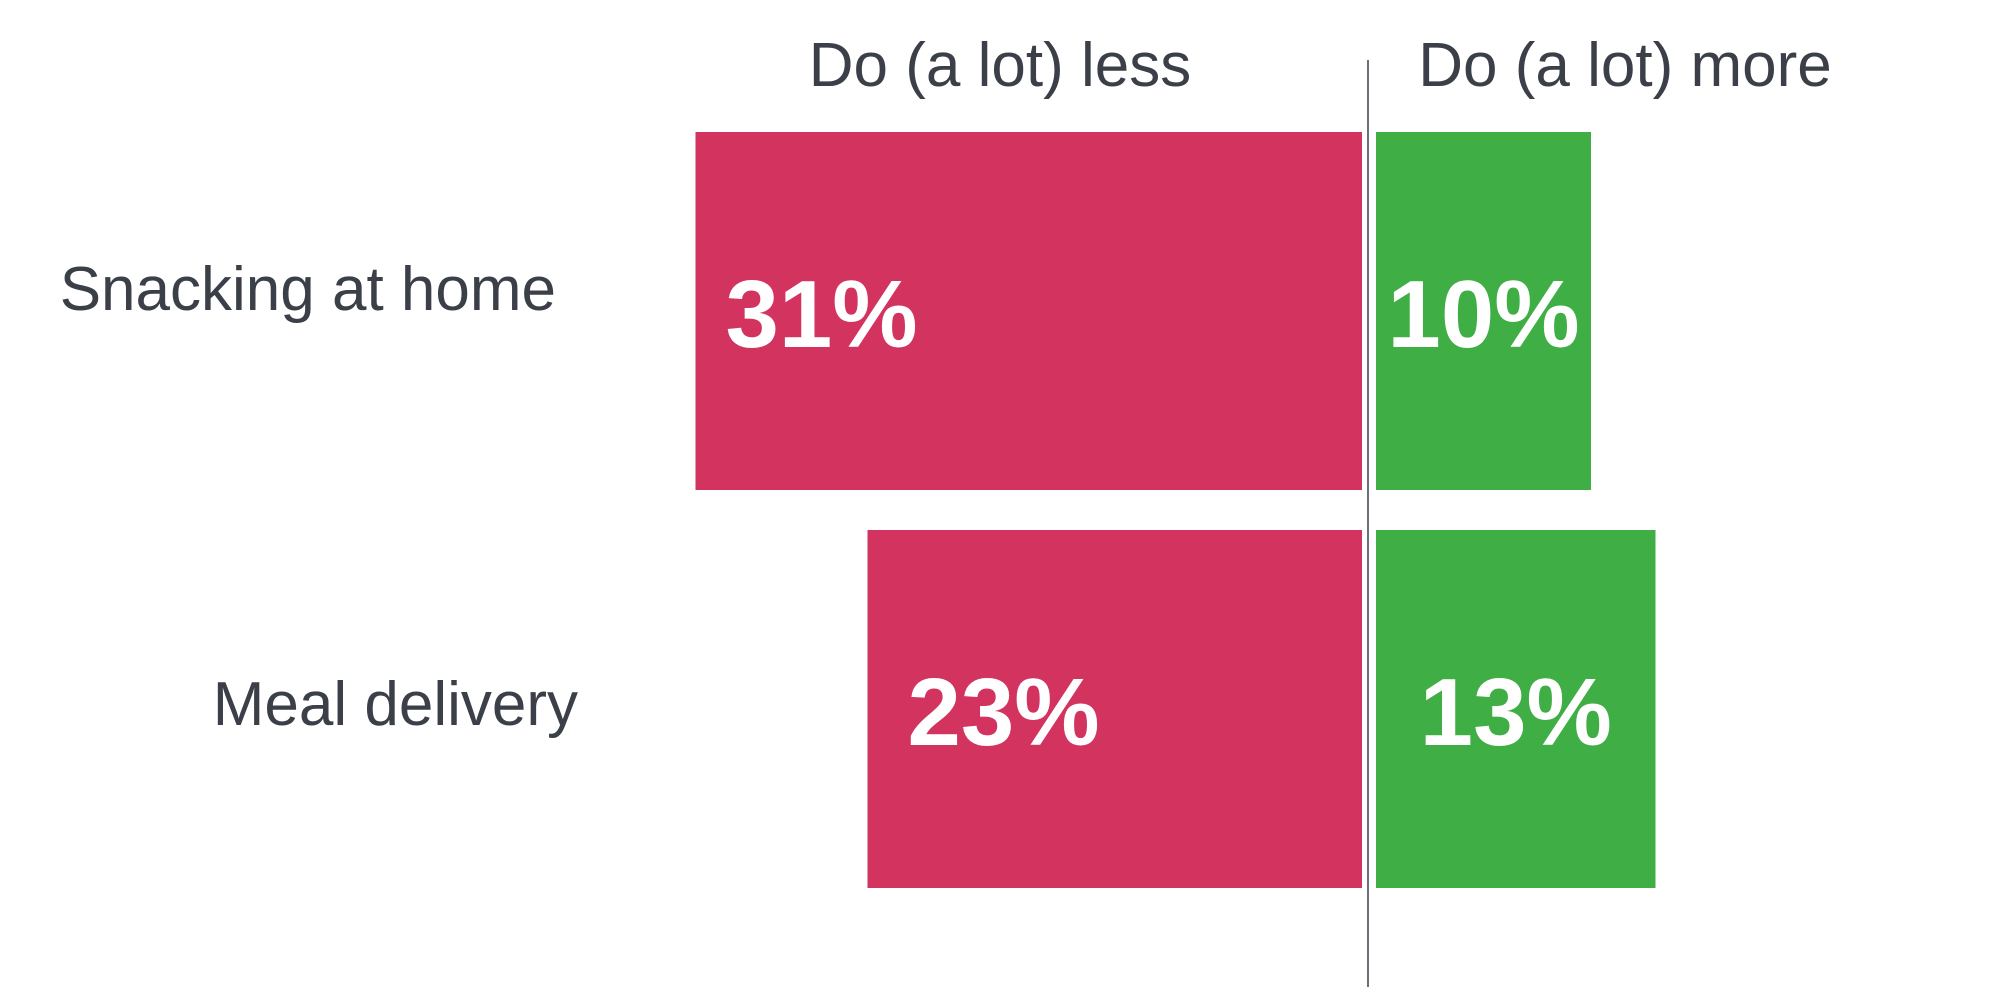  What do you see at coordinates (395, 704) in the screenshot?
I see `category-label-1: Meal delivery` at bounding box center [395, 704].